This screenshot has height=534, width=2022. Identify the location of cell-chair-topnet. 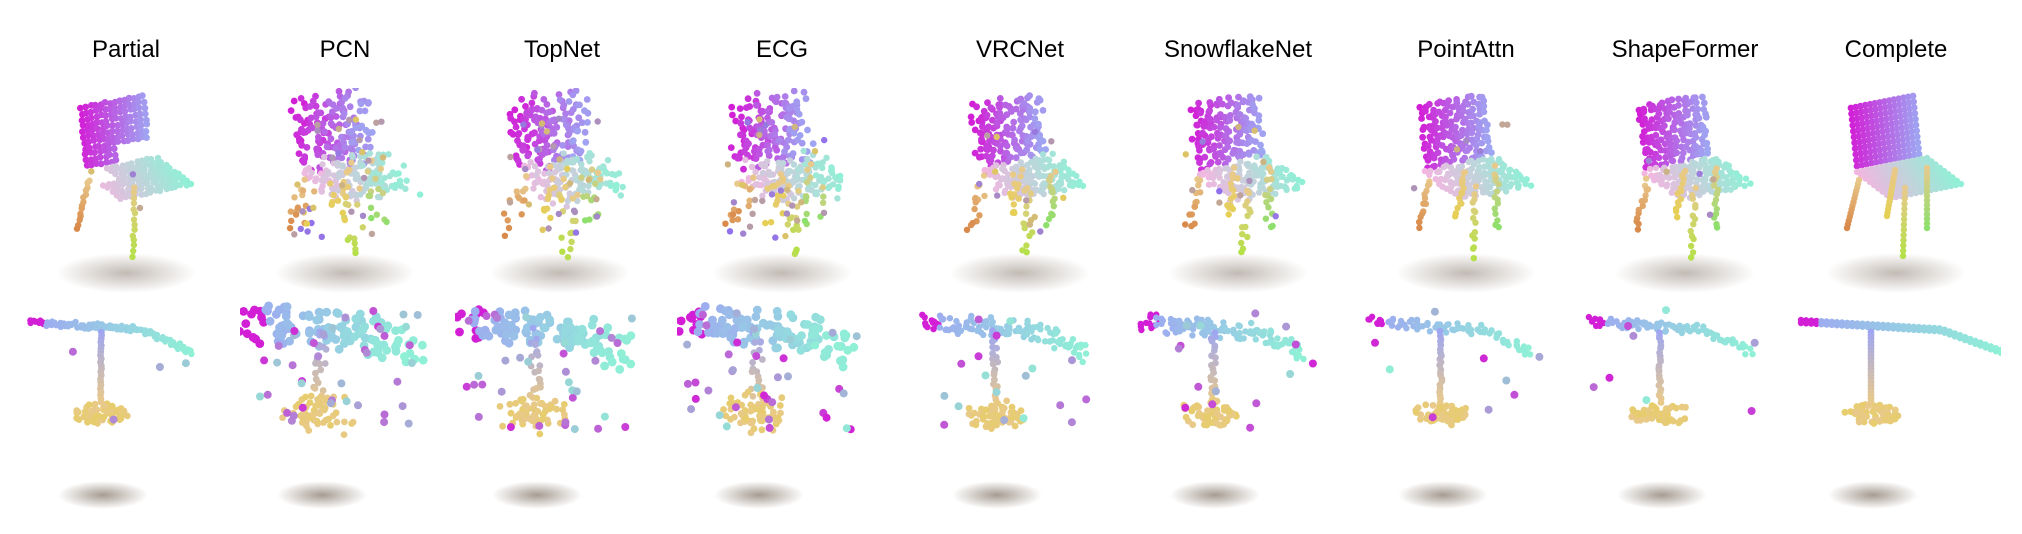
(560, 200).